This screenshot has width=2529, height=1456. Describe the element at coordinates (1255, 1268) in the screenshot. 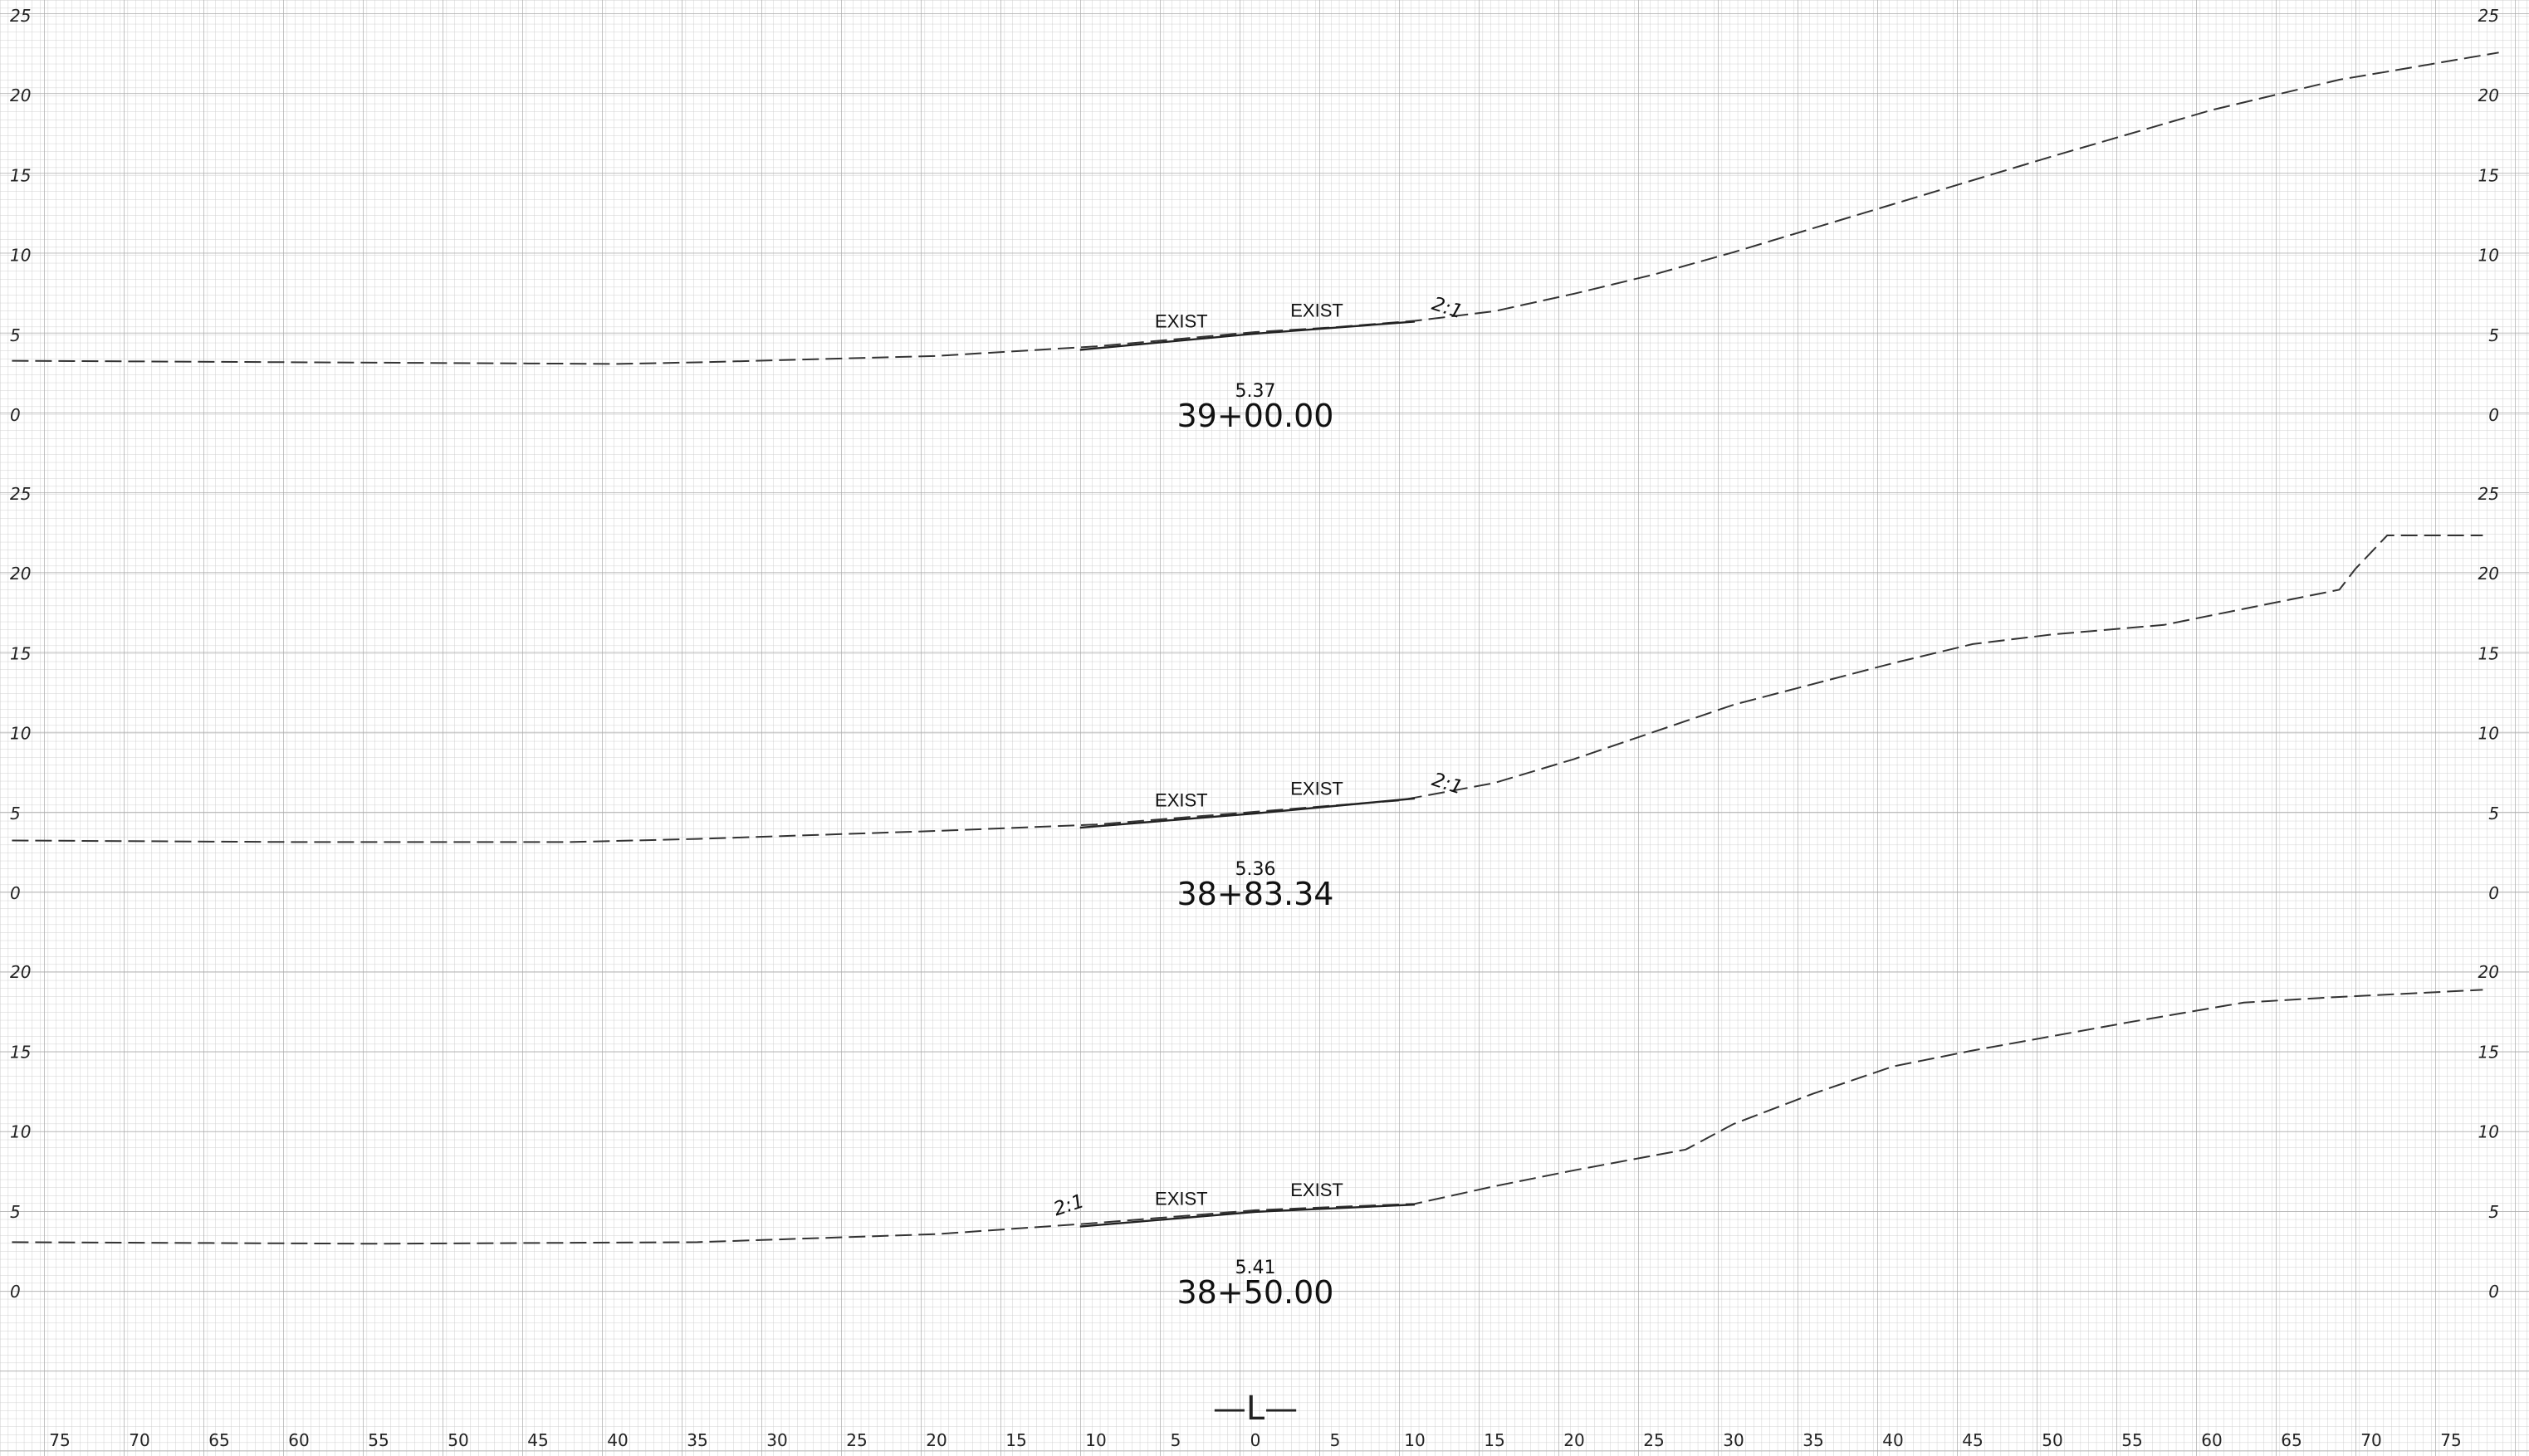

I see `centerline-elevation: 5.41` at that location.